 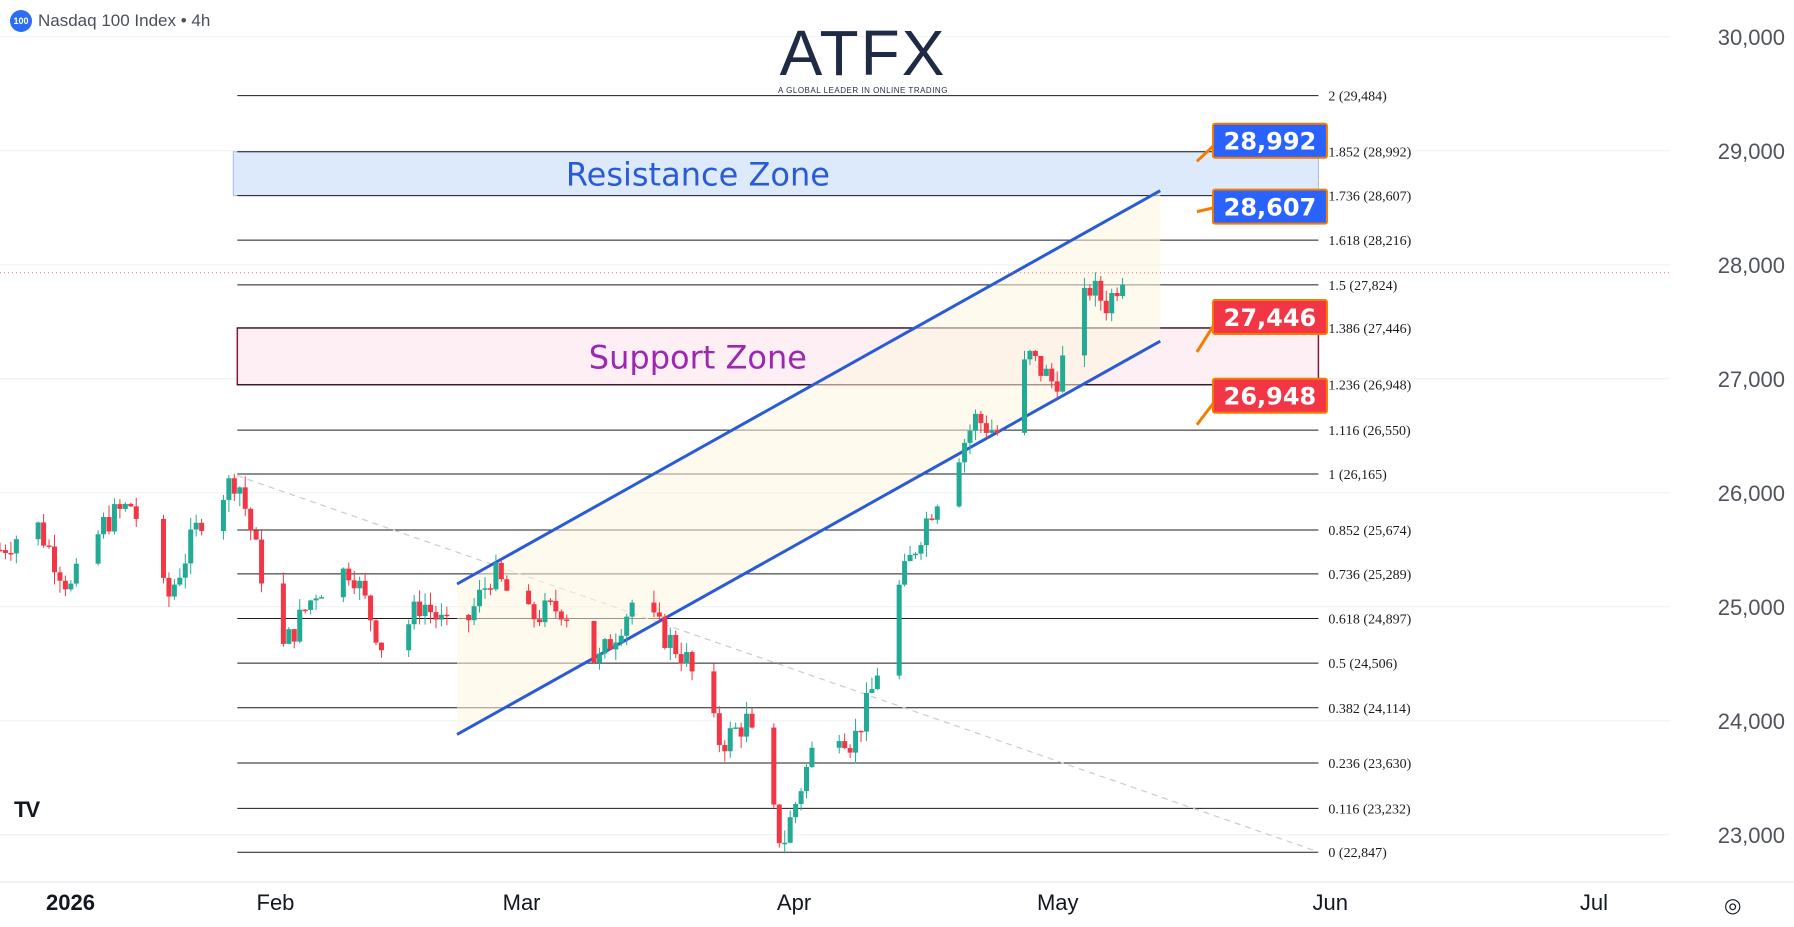 I want to click on tradingview-logo-icon: TV, so click(x=27, y=809).